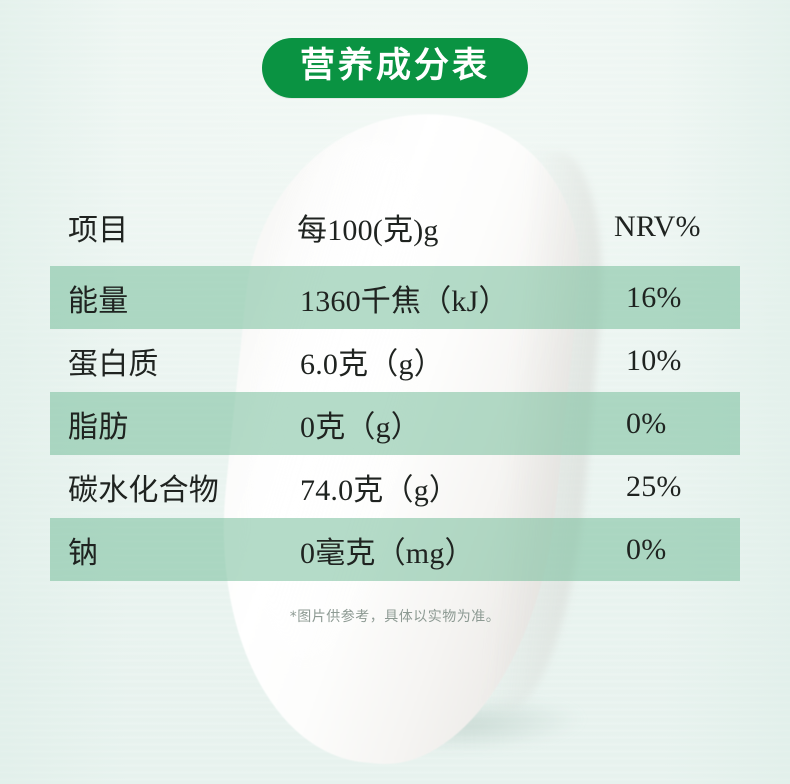  What do you see at coordinates (143, 490) in the screenshot?
I see `row-item-label: 碳水化合物` at bounding box center [143, 490].